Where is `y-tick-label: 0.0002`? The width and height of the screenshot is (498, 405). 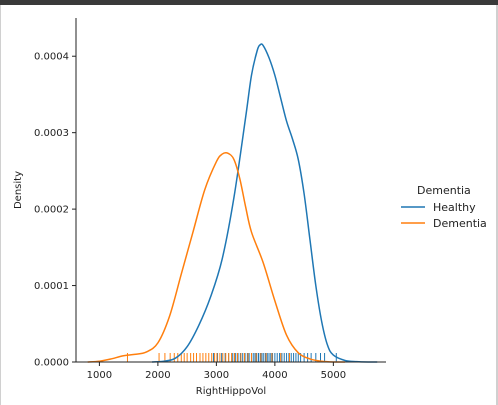
y-tick-label: 0.0002 is located at coordinates (51, 210).